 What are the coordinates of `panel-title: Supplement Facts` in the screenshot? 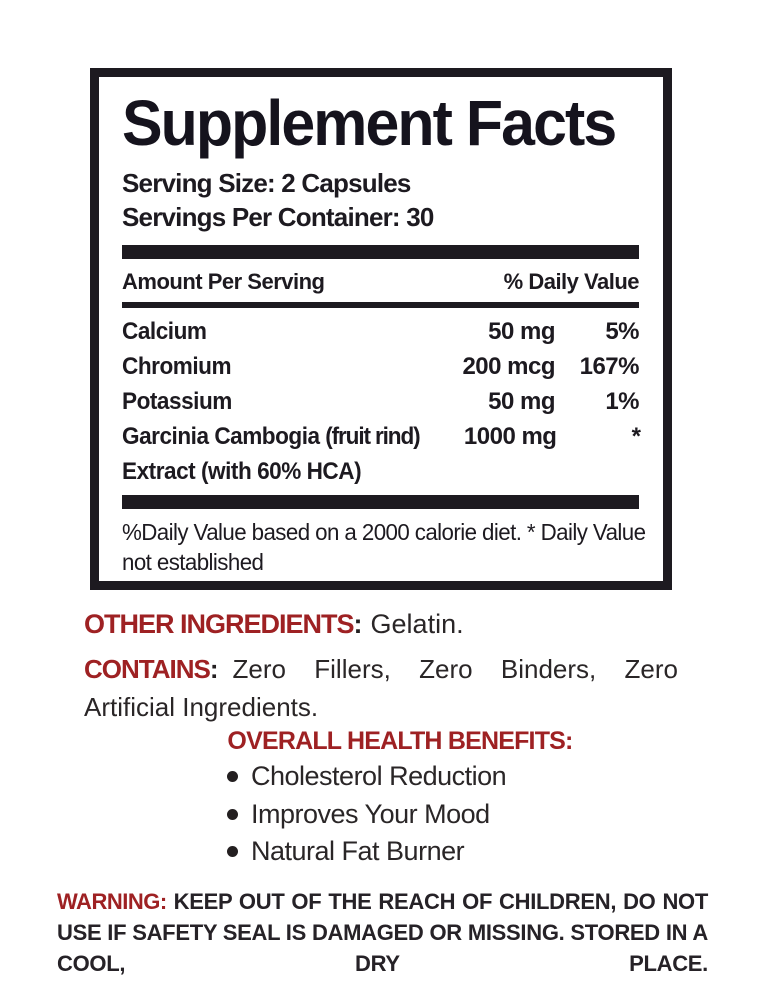 It's located at (369, 123).